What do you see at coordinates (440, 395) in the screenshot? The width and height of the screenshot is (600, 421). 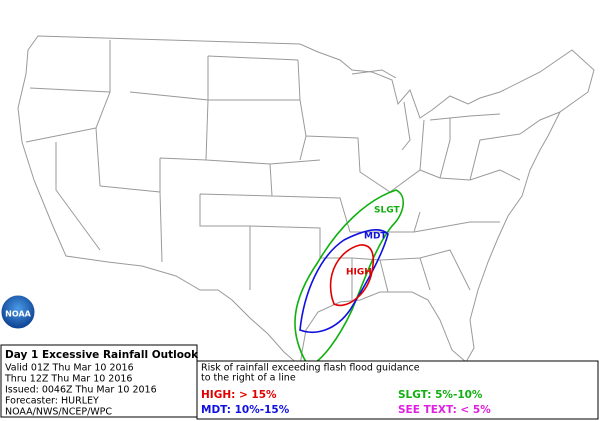 I see `legend-item: SLGT: 5%-10%` at bounding box center [440, 395].